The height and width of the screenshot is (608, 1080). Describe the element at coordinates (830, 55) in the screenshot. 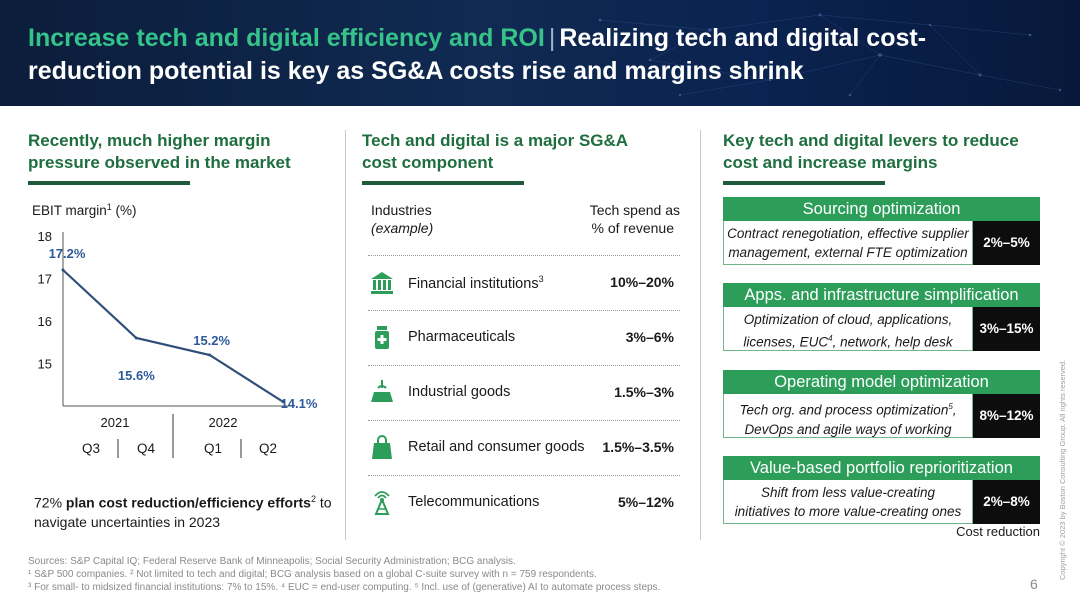

I see `network-pattern-icon` at that location.